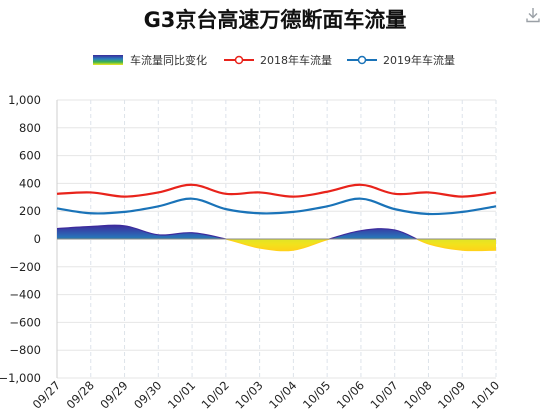  I want to click on y-tick-label: −800, so click(25, 350).